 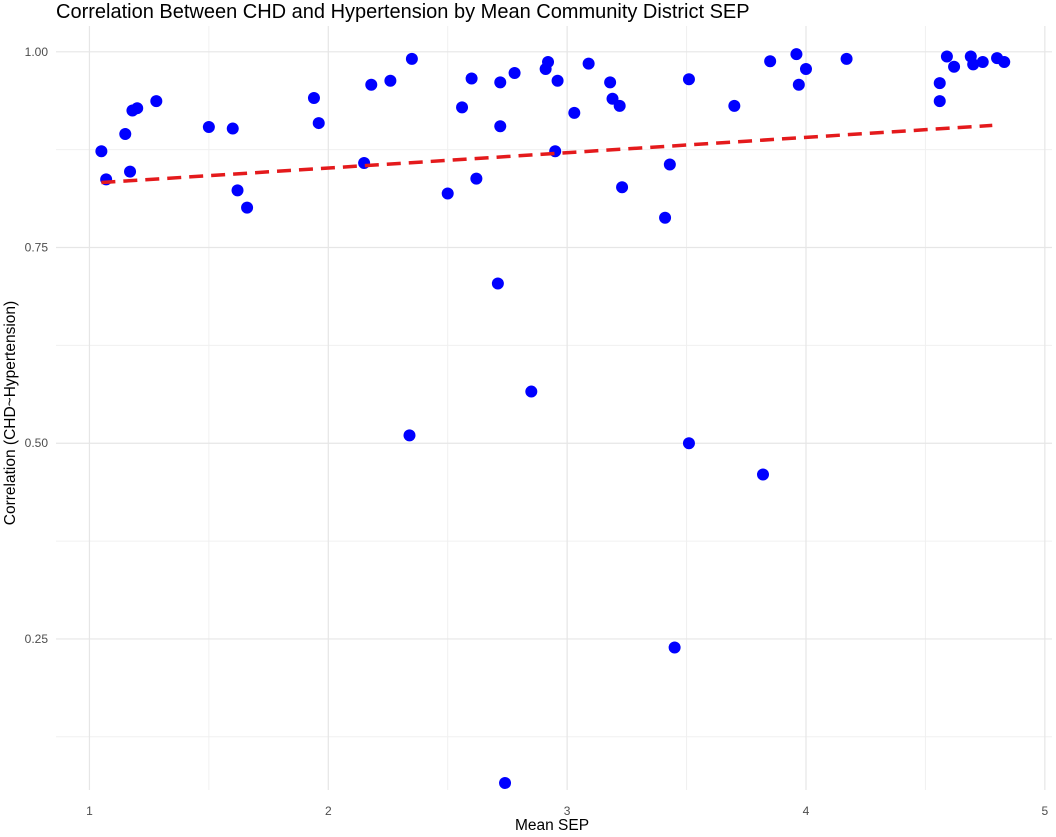 What do you see at coordinates (37, 52) in the screenshot?
I see `y-tick-label: 1.00` at bounding box center [37, 52].